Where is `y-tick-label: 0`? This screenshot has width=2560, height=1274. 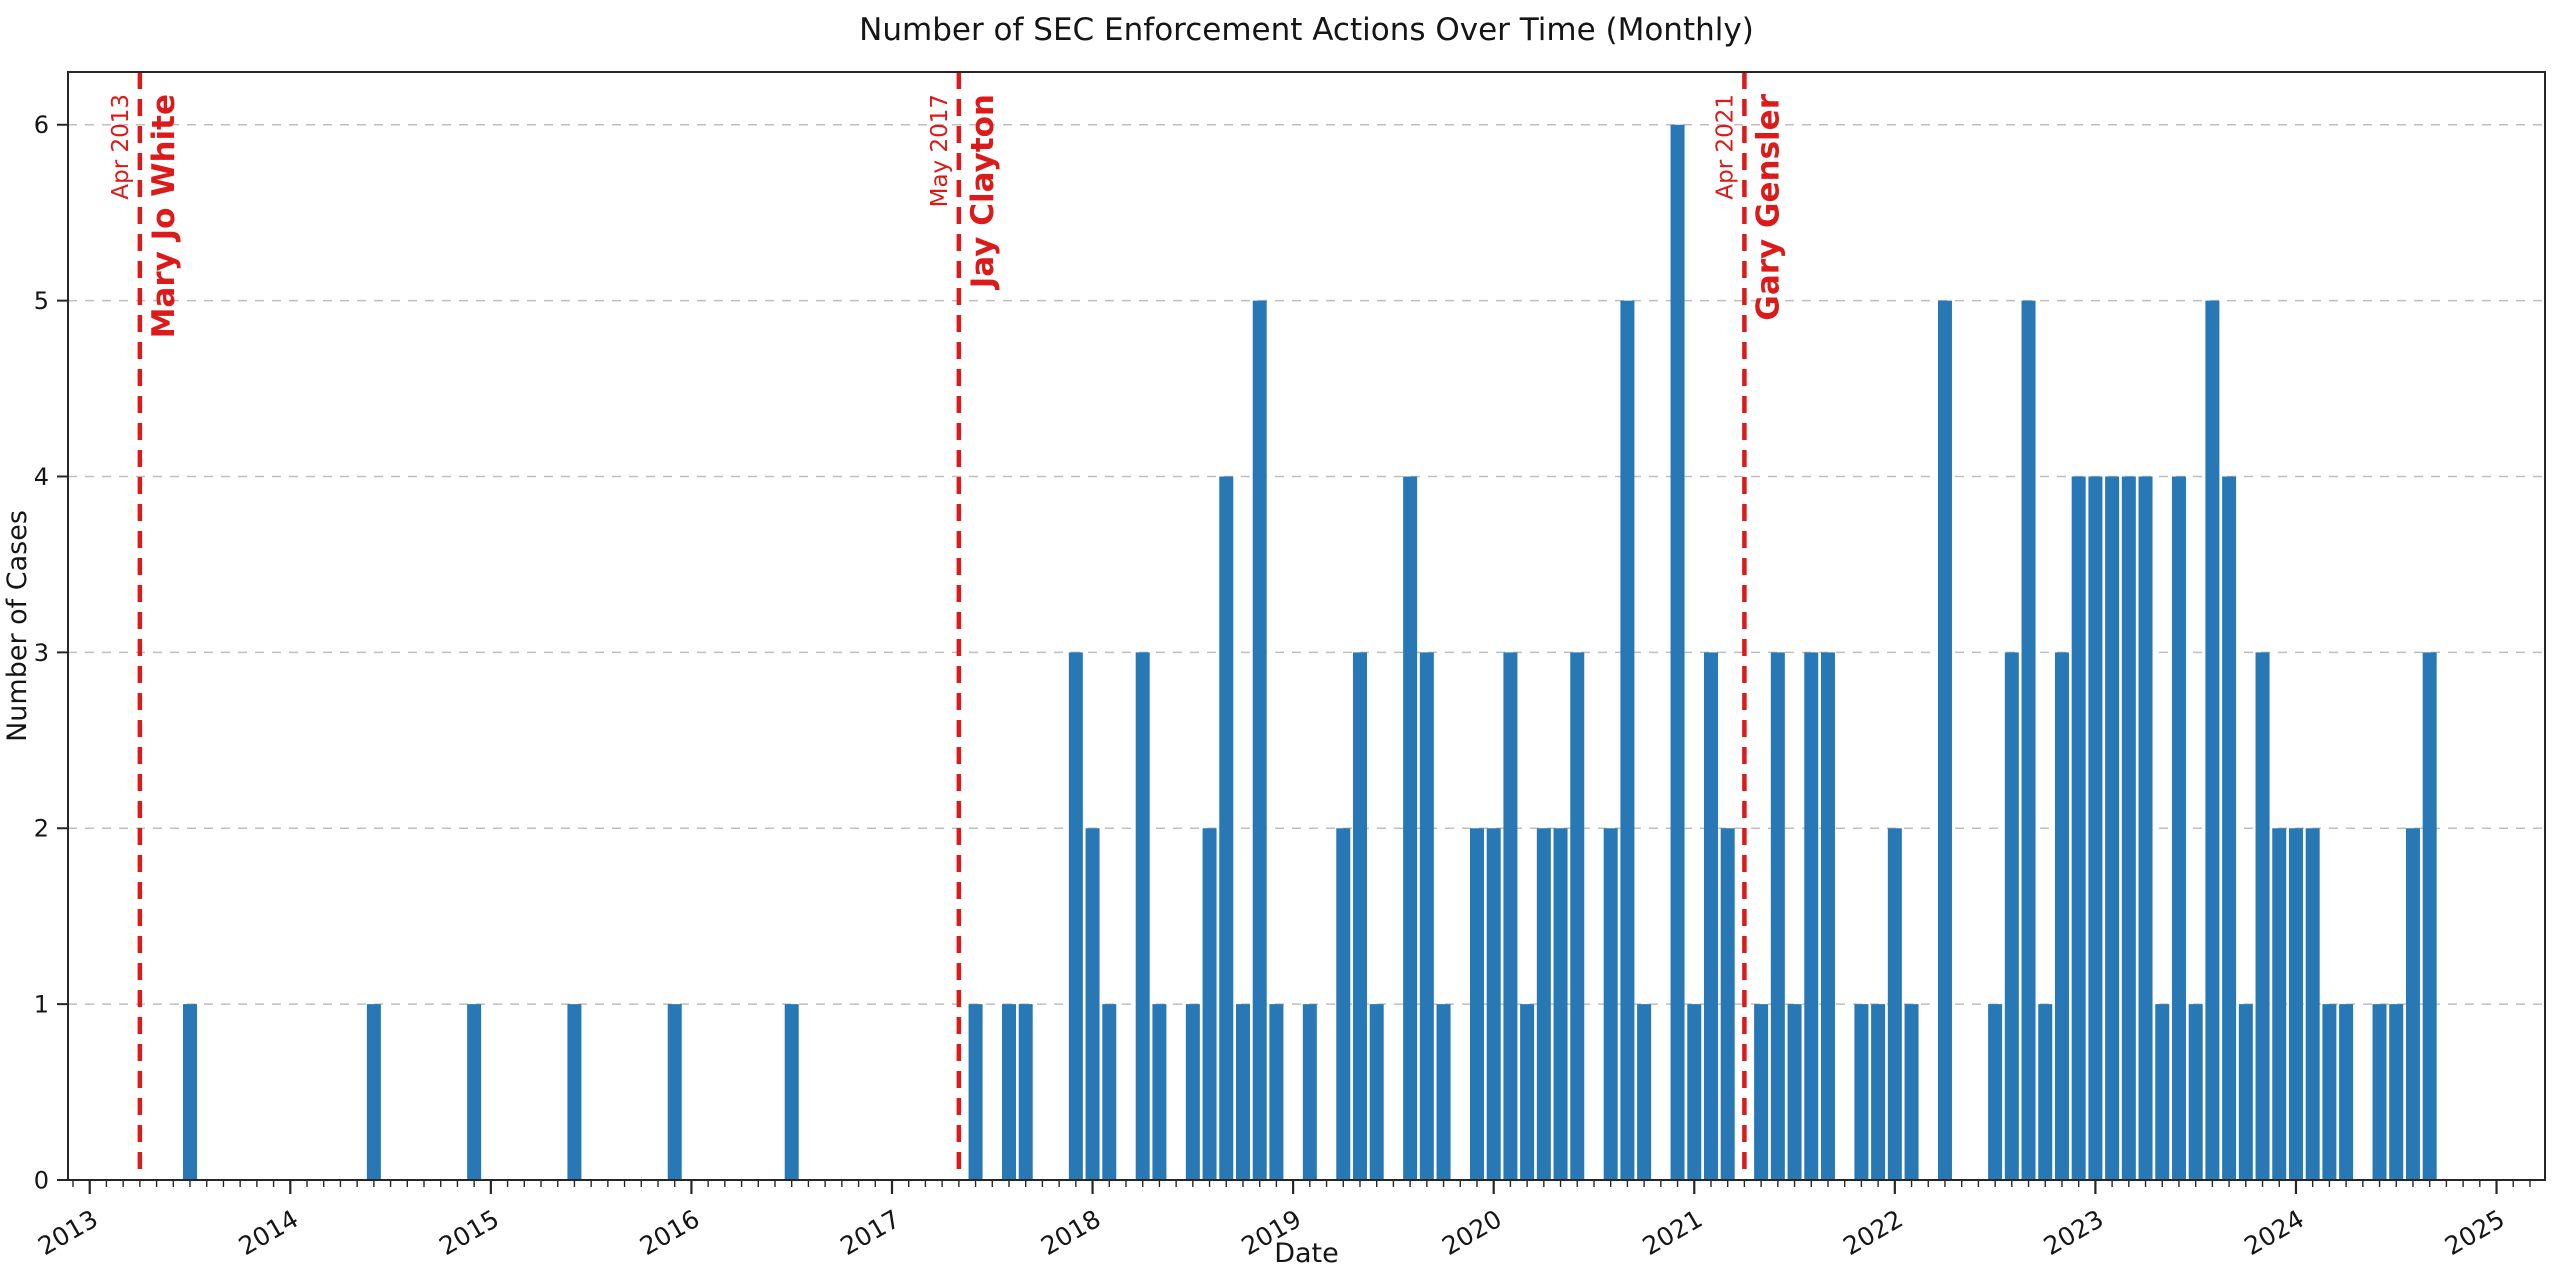 y-tick-label: 0 is located at coordinates (41, 1180).